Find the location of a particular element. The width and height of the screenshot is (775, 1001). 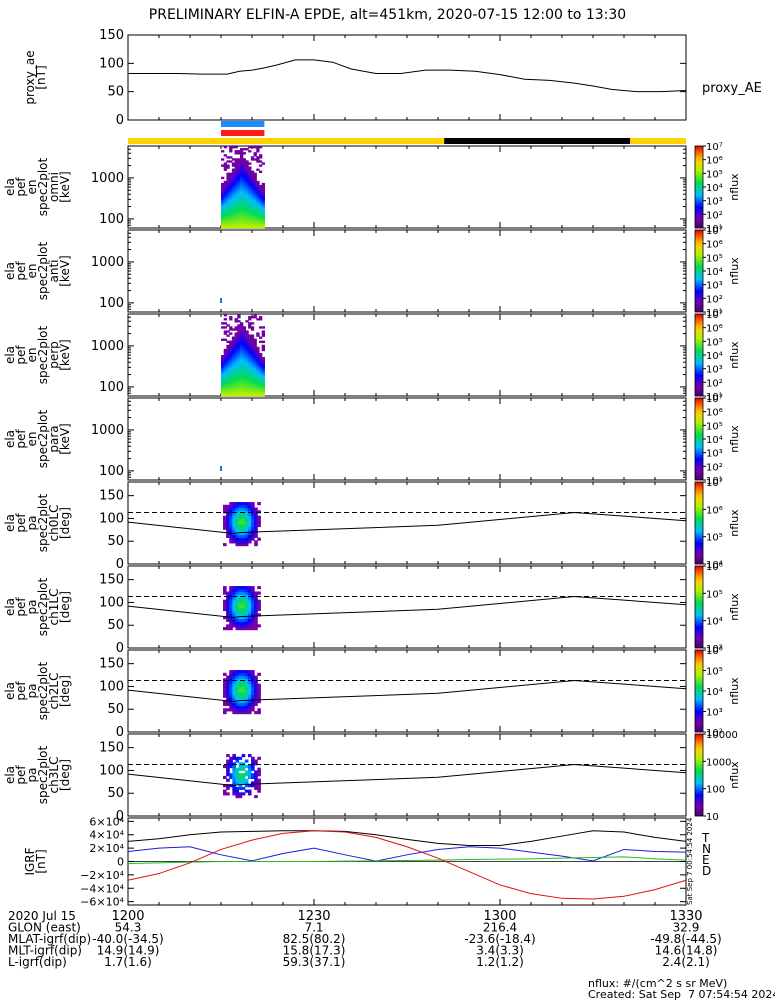

footer-created: Created: Sat Sep 7 07:54:54 2024 is located at coordinates (681, 994).